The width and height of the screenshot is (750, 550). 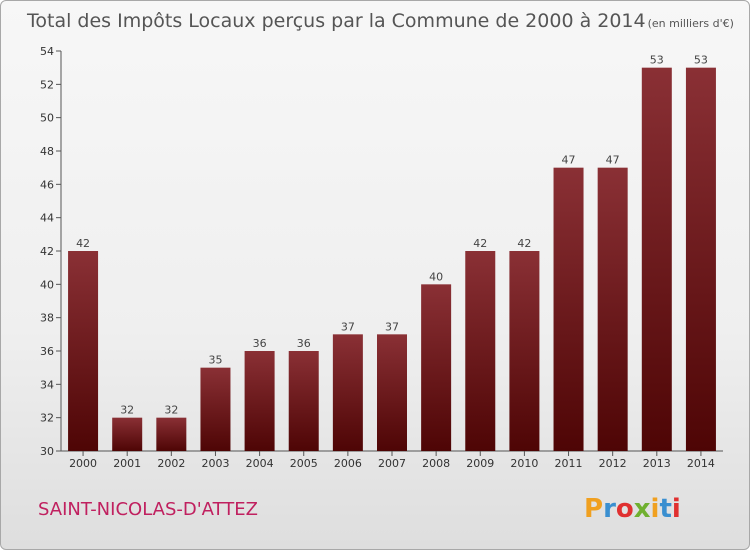 I want to click on bar-2005, so click(x=303, y=401).